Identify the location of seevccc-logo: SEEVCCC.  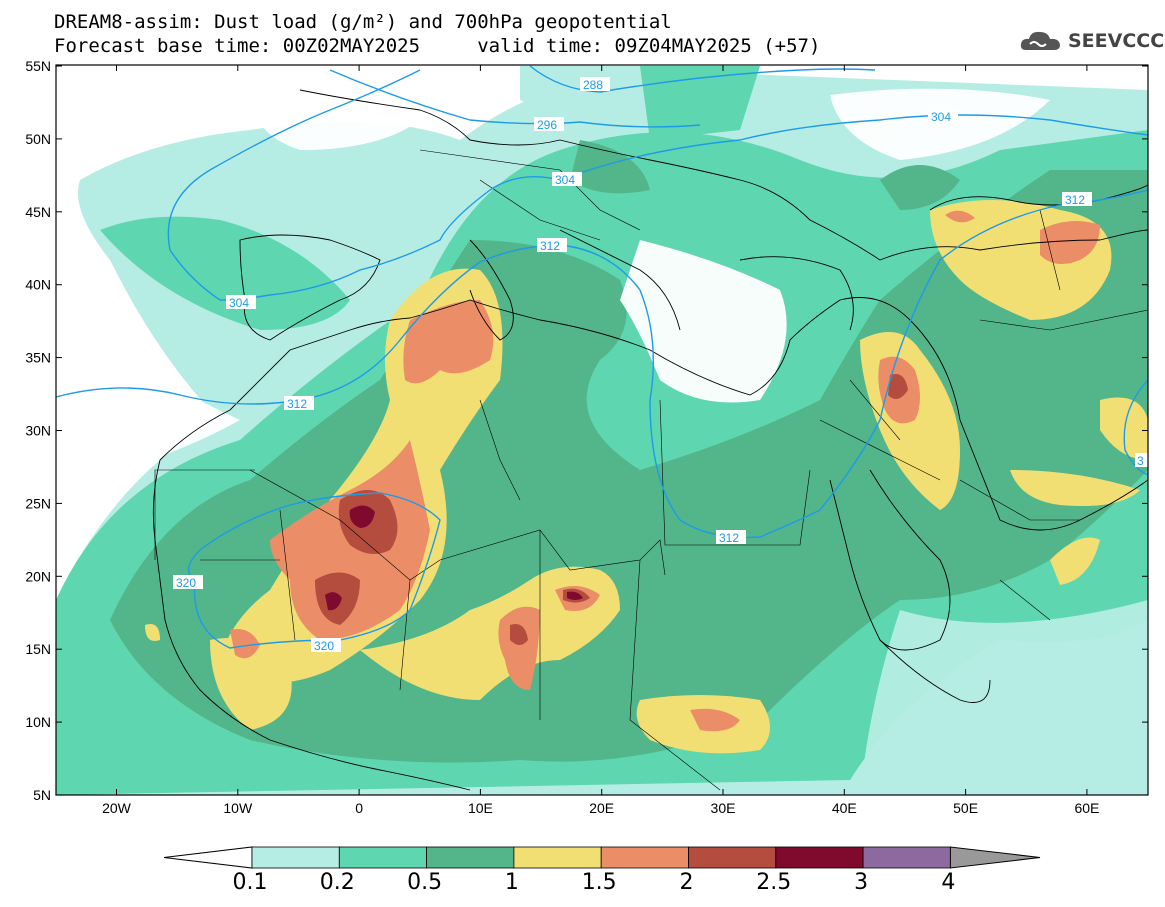
(1091, 42).